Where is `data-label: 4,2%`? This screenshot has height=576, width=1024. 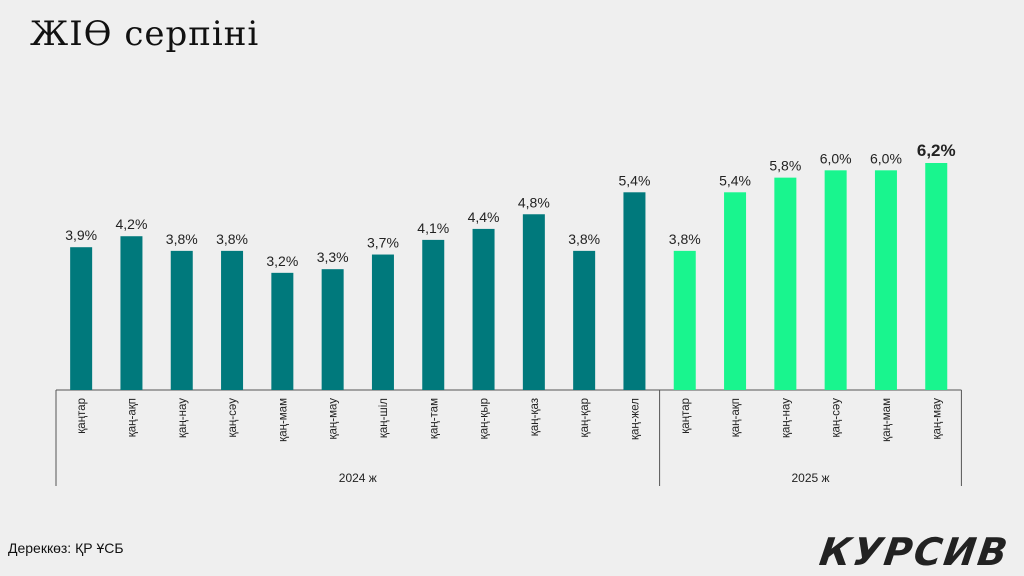
data-label: 4,2% is located at coordinates (131, 224).